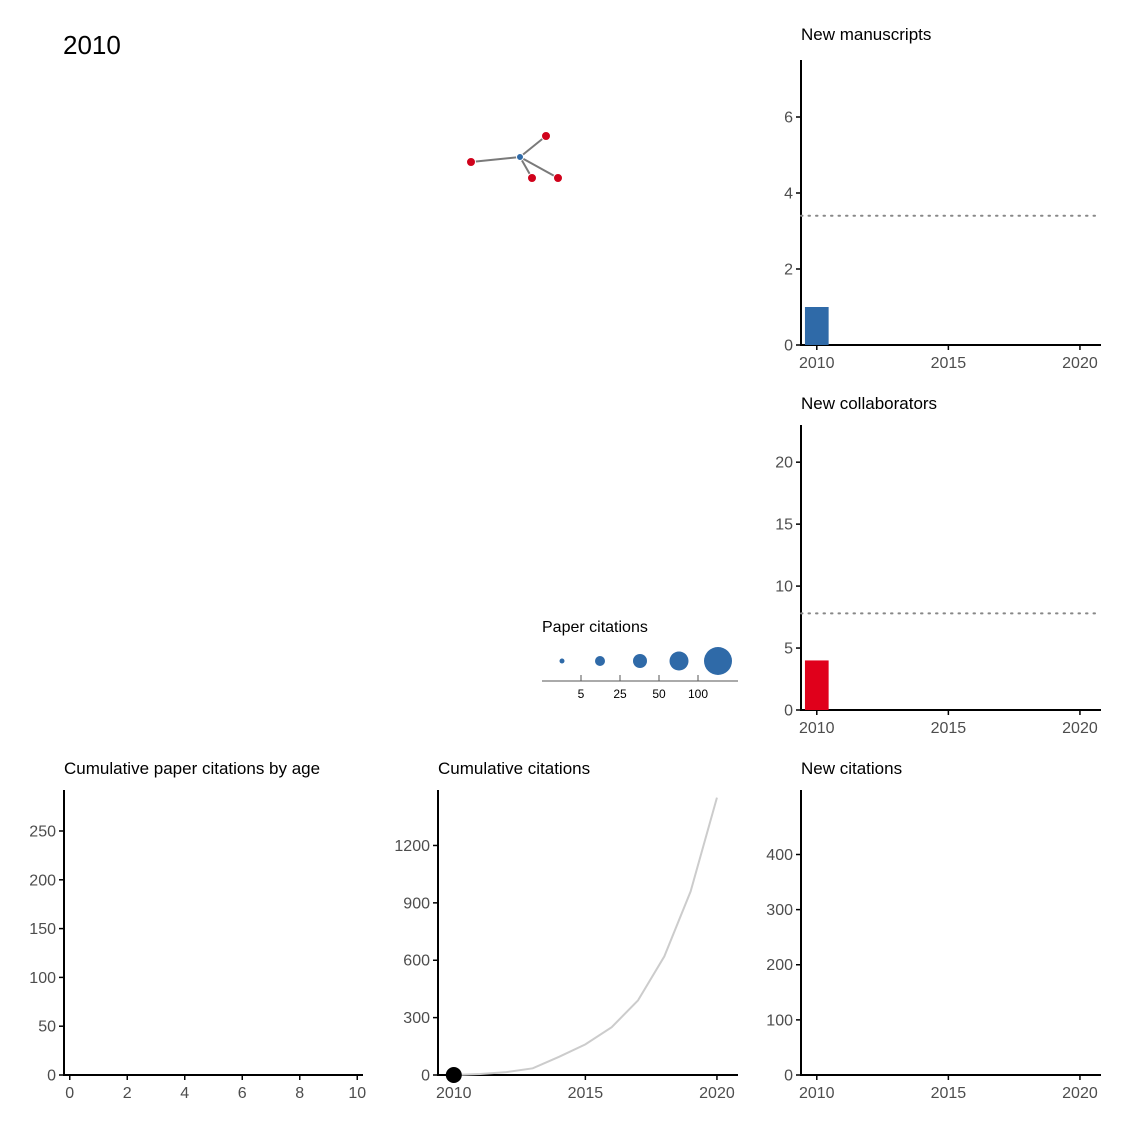 The width and height of the screenshot is (1125, 1125). Describe the element at coordinates (949, 728) in the screenshot. I see `new-collaborators-x-tick-label: 2015` at that location.